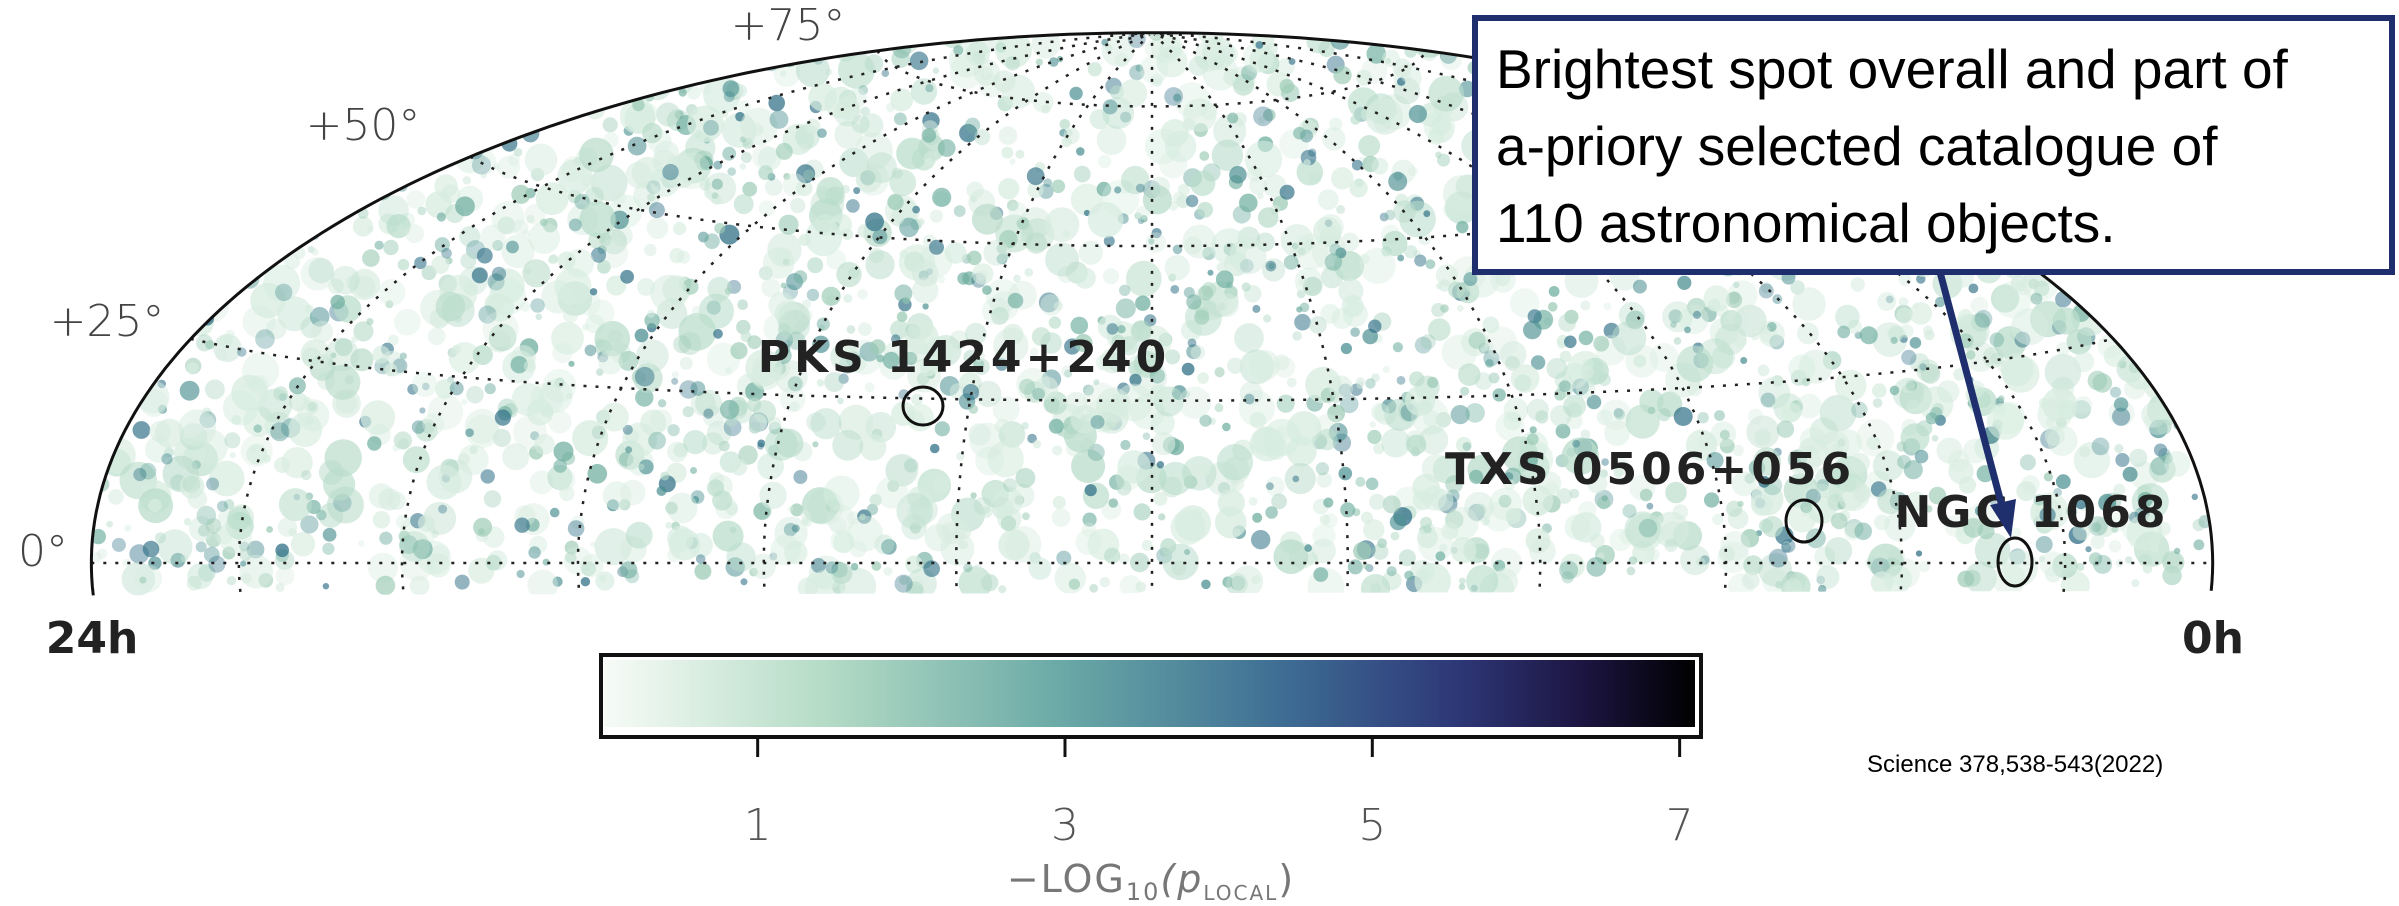  Describe the element at coordinates (758, 825) in the screenshot. I see `colorbar-tick-label: 1` at that location.